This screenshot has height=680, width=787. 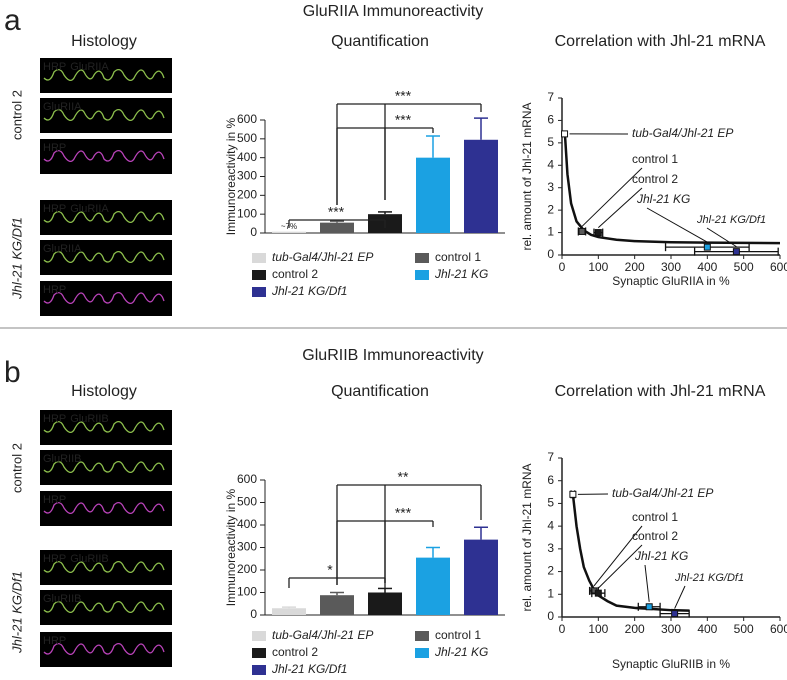 What do you see at coordinates (671, 664) in the screenshot?
I see `x-axis-label: Synaptic GluRIIB in %` at bounding box center [671, 664].